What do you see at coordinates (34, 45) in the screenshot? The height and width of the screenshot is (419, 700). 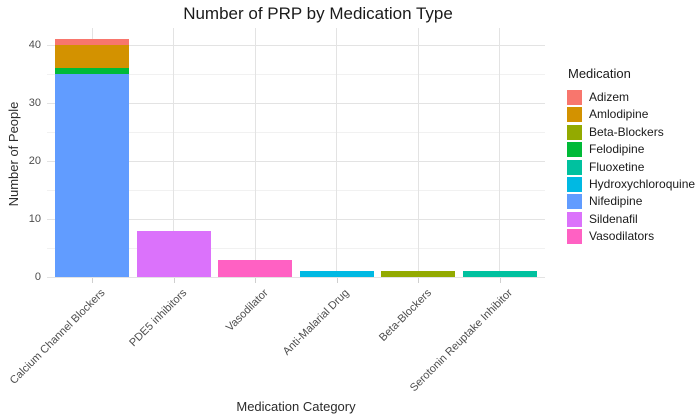 I see `y-tick-label: 40` at bounding box center [34, 45].